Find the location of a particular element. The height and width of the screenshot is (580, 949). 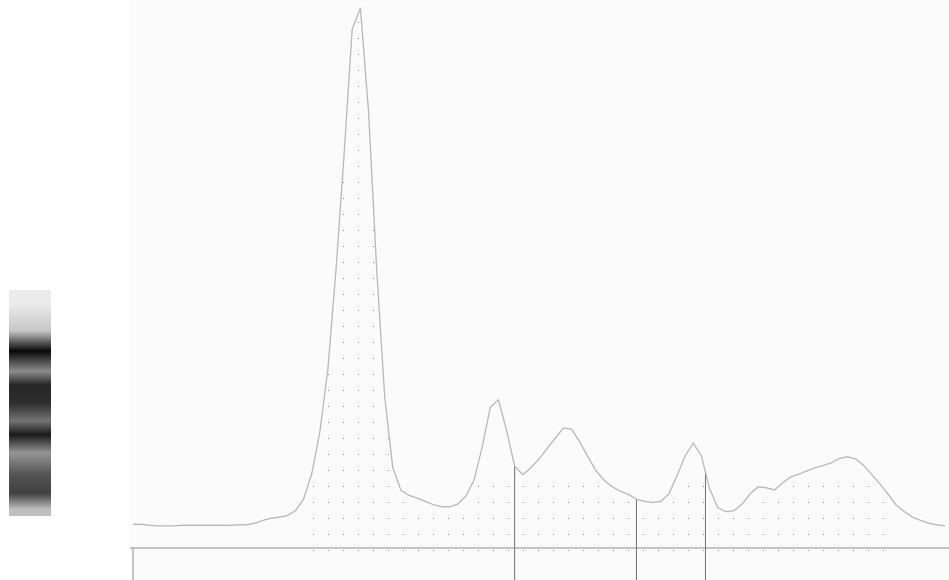

fraction-dividers is located at coordinates (610, 523).